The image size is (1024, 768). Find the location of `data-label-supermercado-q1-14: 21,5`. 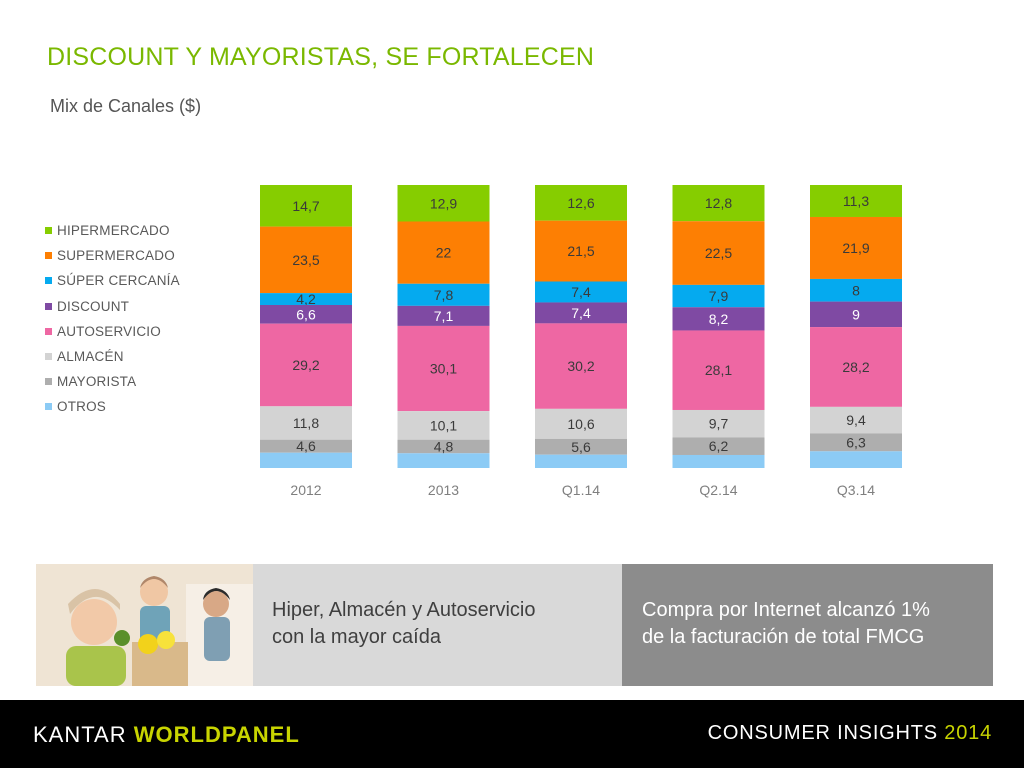

data-label-supermercado-q1-14: 21,5 is located at coordinates (580, 251).